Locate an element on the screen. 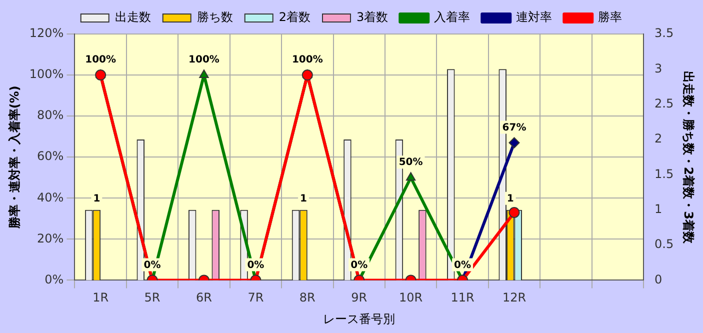 The height and width of the screenshot is (333, 703). y-tick-label: 100% is located at coordinates (46, 74).